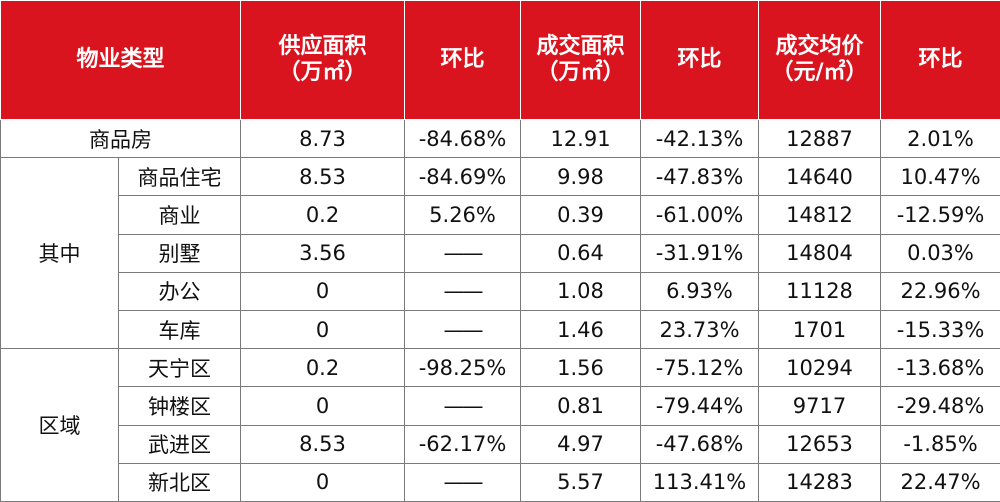 The image size is (1000, 502). What do you see at coordinates (581, 138) in the screenshot?
I see `deal-value: 12.91` at bounding box center [581, 138].